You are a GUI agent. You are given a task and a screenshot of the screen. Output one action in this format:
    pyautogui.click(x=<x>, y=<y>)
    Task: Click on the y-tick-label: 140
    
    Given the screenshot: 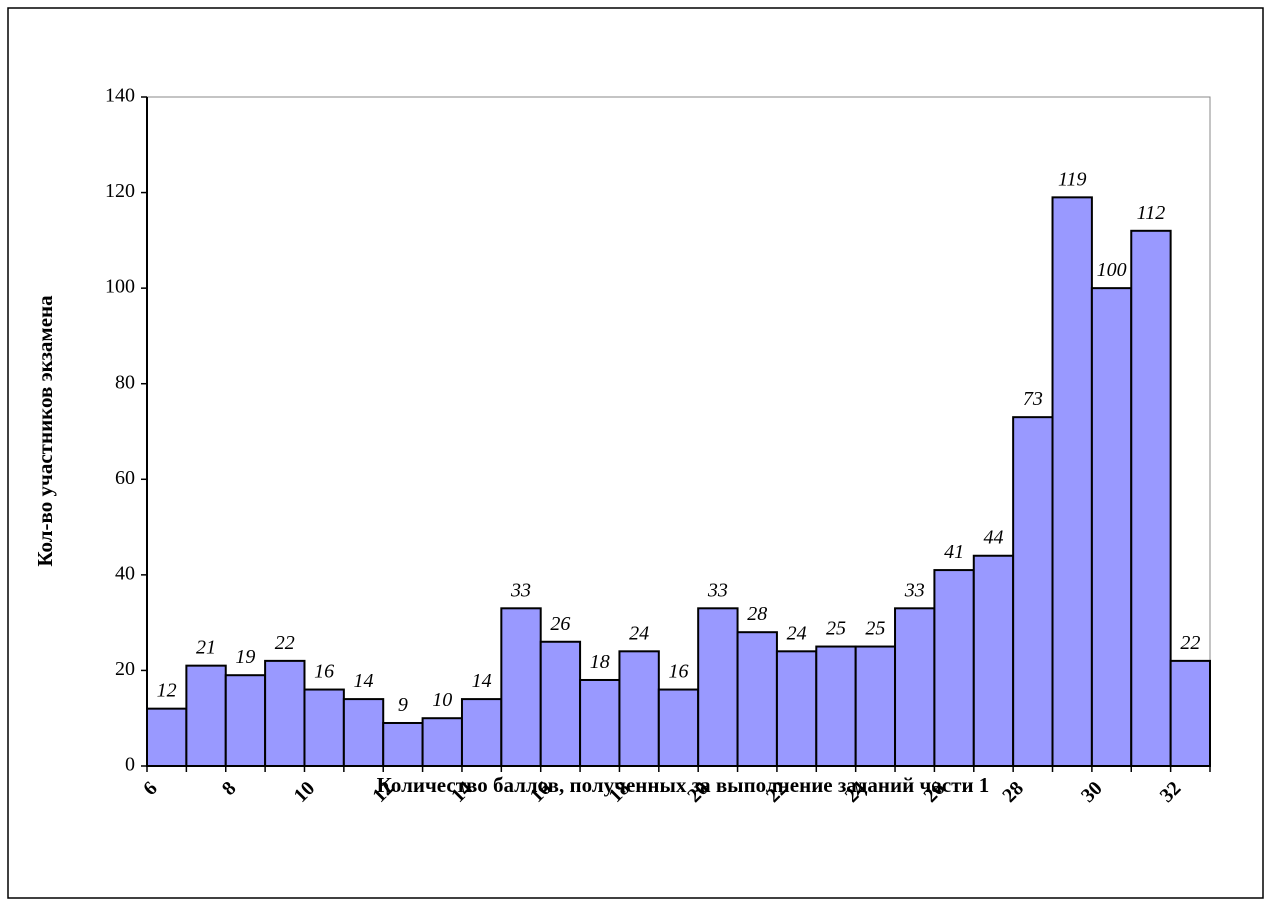 What is the action you would take?
    pyautogui.click(x=120, y=96)
    